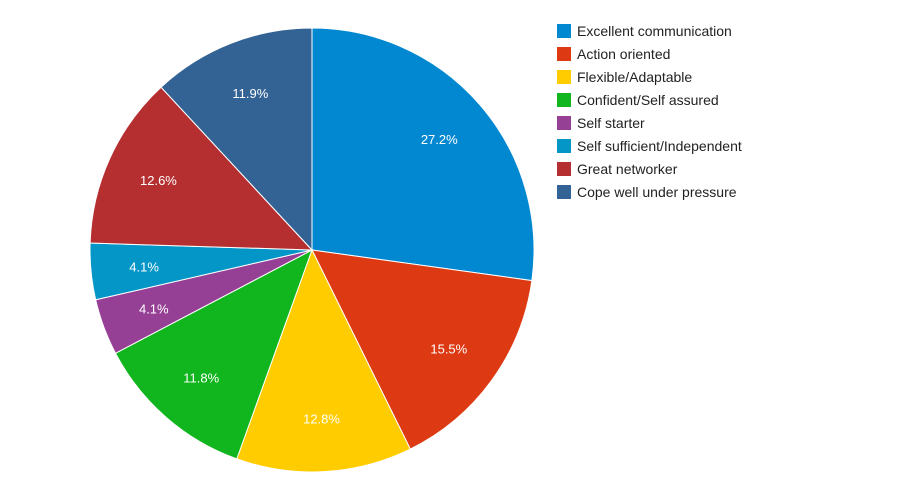 The height and width of the screenshot is (500, 899). I want to click on legend-label-self-sufficient-independent: Self sufficient/Independent, so click(659, 146).